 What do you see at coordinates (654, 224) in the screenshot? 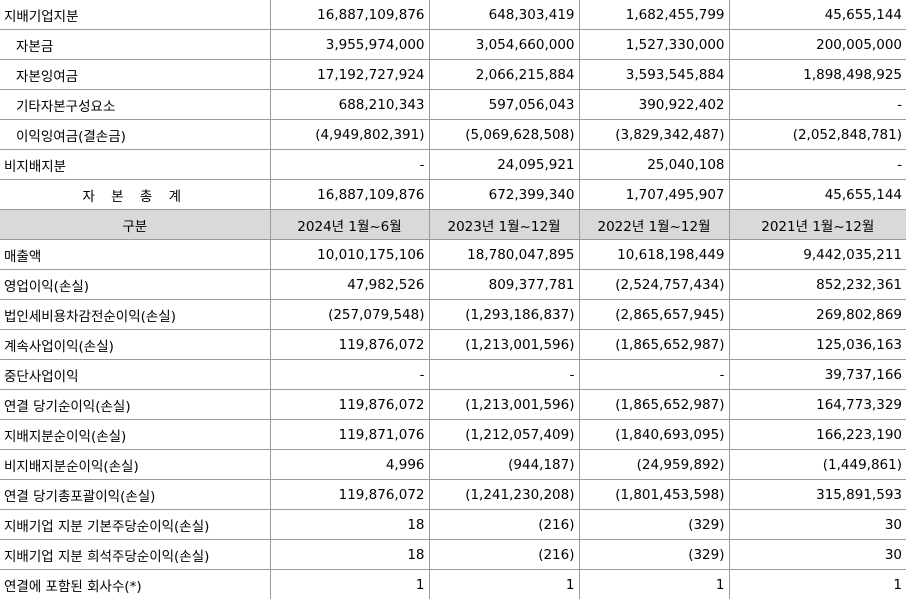
I see `header-period: 2022년 1월~12월` at bounding box center [654, 224].